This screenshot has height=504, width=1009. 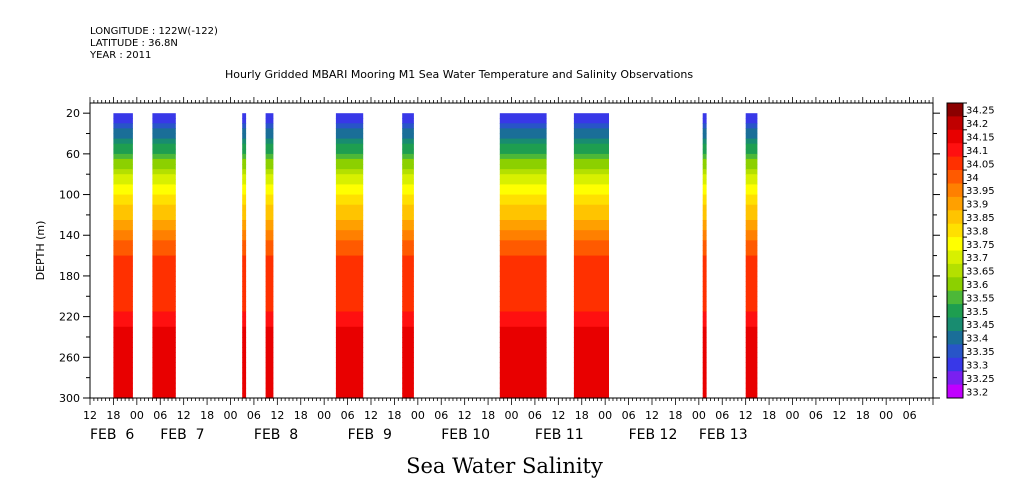 What do you see at coordinates (886, 415) in the screenshot?
I see `x-hour-label-192: 00` at bounding box center [886, 415].